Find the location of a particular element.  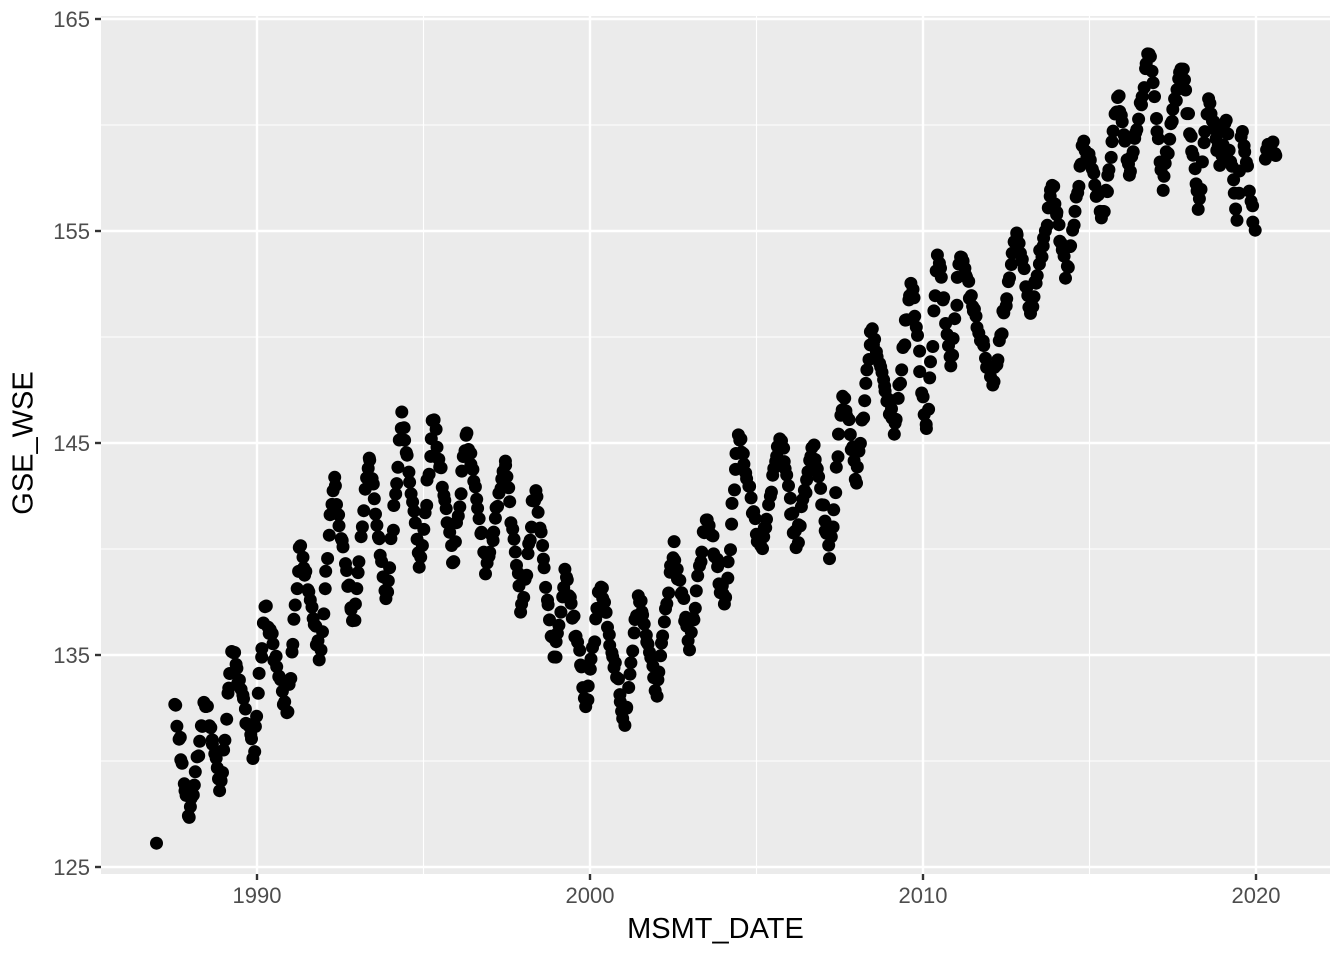

x-tick-label: 2000 is located at coordinates (590, 895).